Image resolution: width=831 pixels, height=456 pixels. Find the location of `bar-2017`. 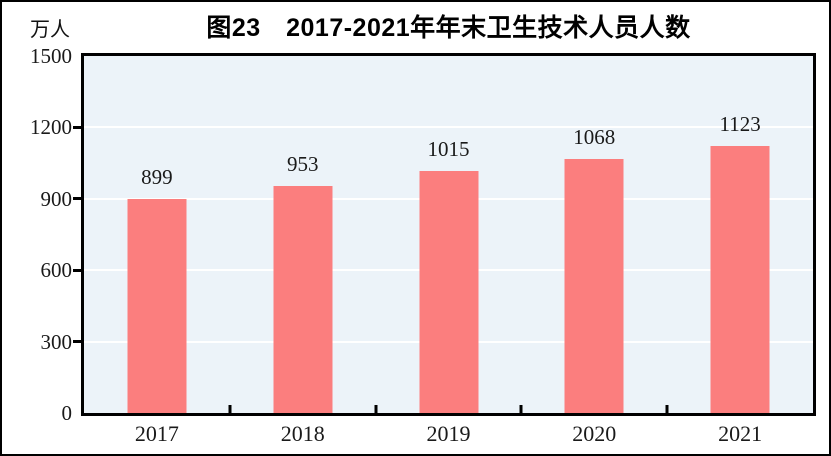

bar-2017 is located at coordinates (157, 306).